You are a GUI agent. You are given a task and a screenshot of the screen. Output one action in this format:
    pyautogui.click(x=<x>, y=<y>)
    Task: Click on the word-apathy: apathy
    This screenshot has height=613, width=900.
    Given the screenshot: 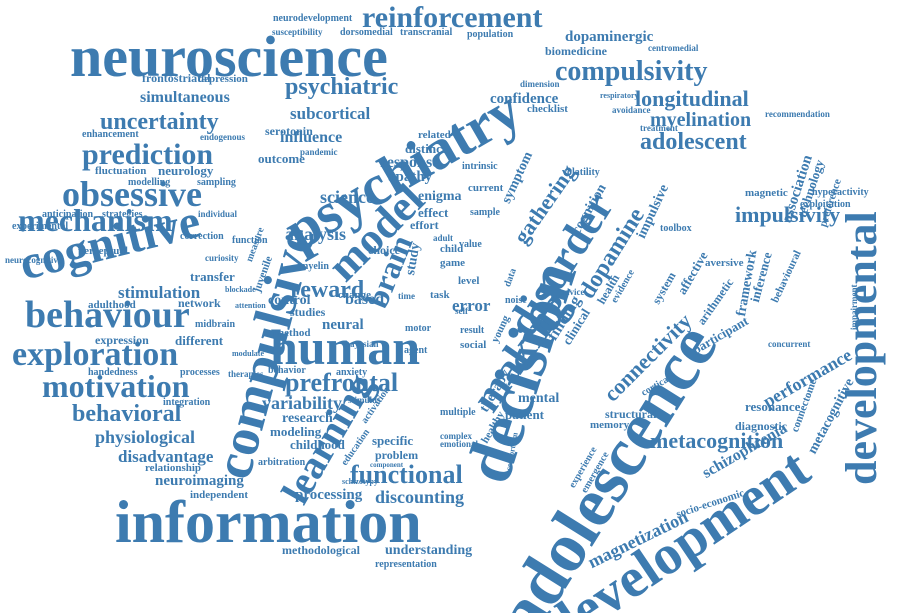 What is the action you would take?
    pyautogui.click(x=410, y=177)
    